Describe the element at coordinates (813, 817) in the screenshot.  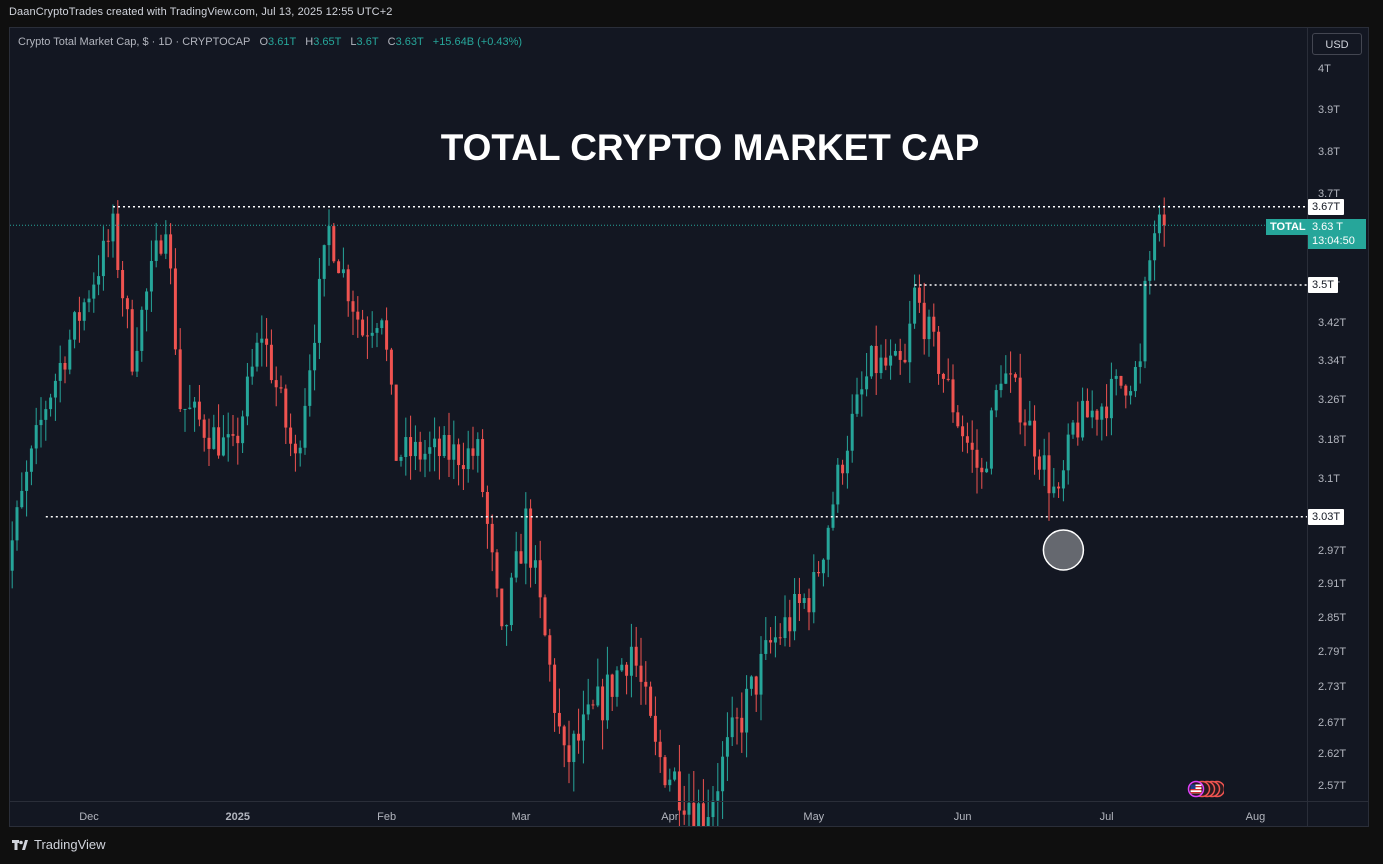
I see `time-tick-label: May` at that location.